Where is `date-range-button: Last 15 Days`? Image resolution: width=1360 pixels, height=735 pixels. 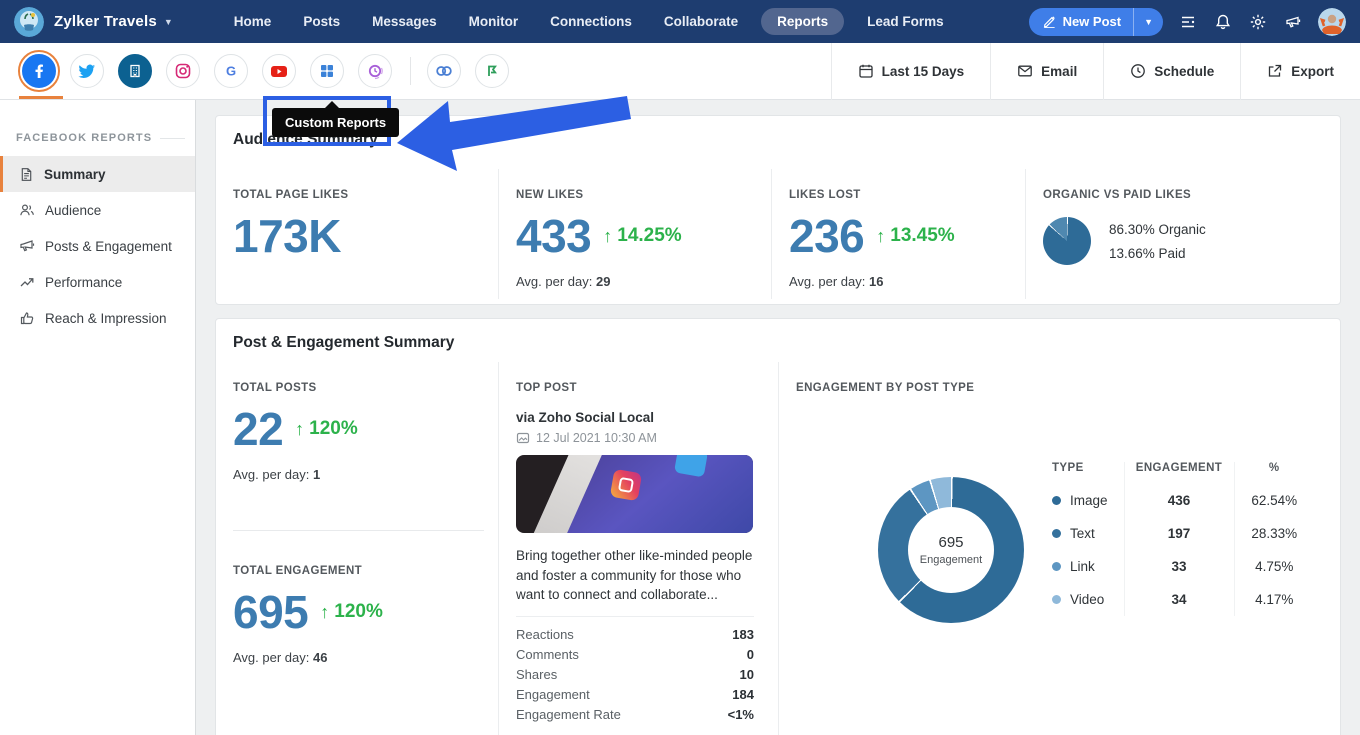
date-range-button: Last 15 Days is located at coordinates (910, 71).